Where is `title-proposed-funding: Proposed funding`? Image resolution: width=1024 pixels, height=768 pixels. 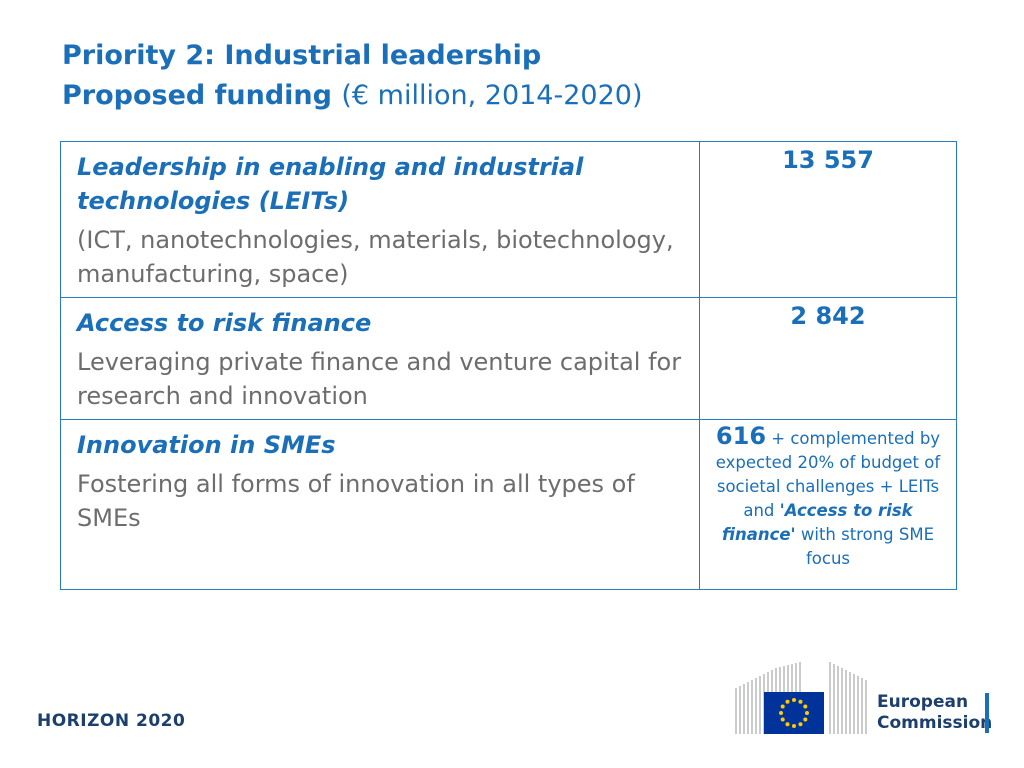
title-proposed-funding: Proposed funding is located at coordinates (197, 95).